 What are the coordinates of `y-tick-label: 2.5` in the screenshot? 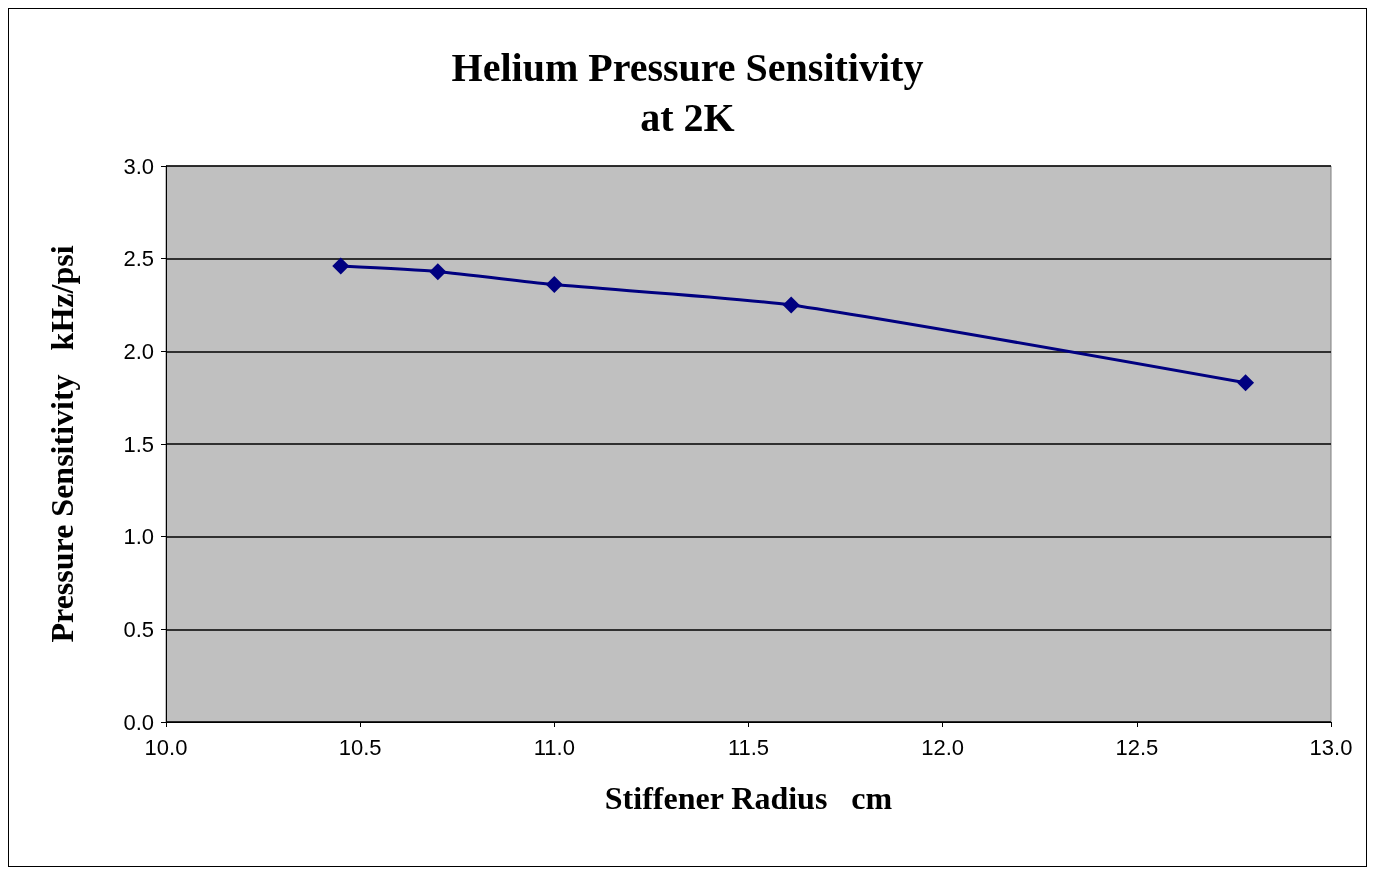 It's located at (138, 259).